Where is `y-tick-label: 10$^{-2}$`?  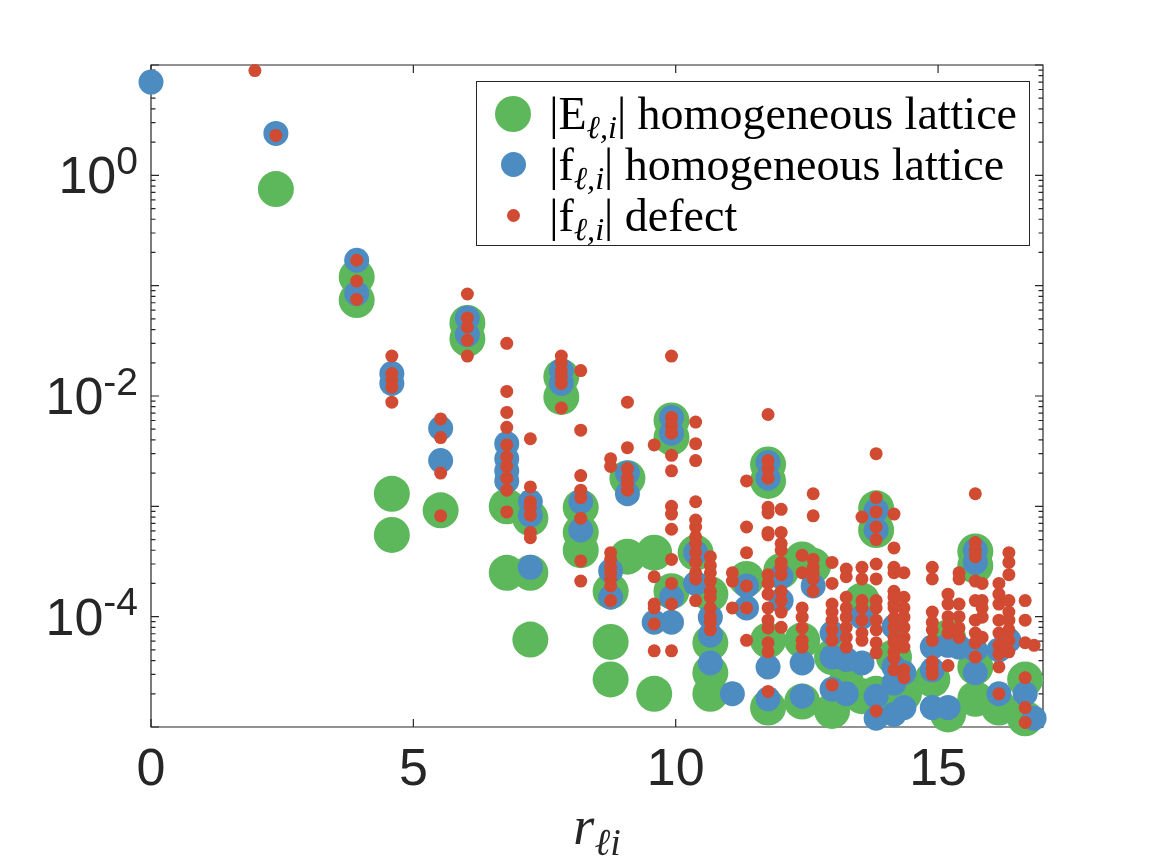
y-tick-label: 10$^{-2}$ is located at coordinates (91, 392).